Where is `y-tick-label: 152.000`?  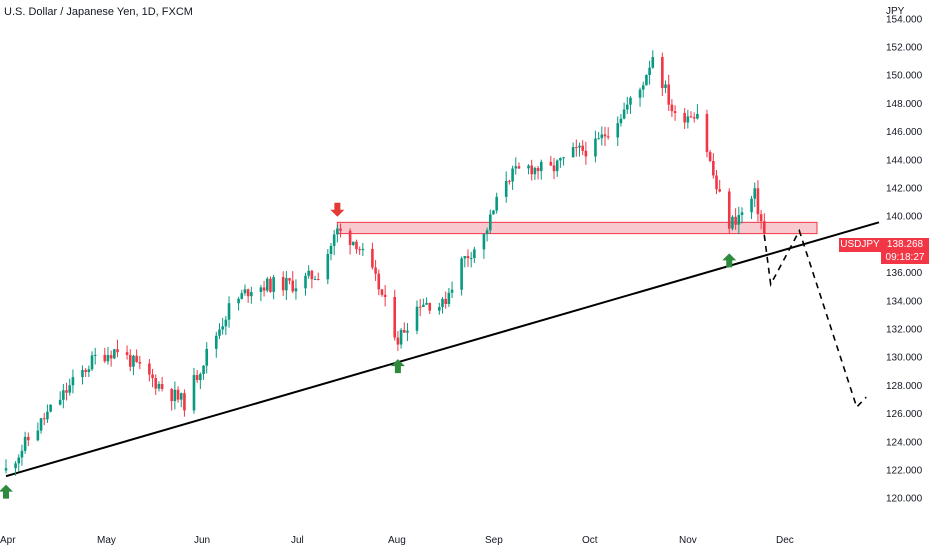
y-tick-label: 152.000 is located at coordinates (904, 47).